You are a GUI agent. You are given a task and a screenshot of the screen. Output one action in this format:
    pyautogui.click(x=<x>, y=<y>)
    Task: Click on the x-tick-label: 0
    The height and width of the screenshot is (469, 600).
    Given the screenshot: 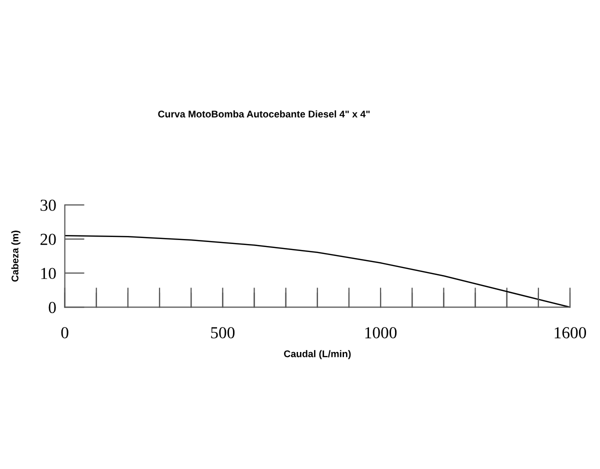 What is the action you would take?
    pyautogui.click(x=64, y=332)
    